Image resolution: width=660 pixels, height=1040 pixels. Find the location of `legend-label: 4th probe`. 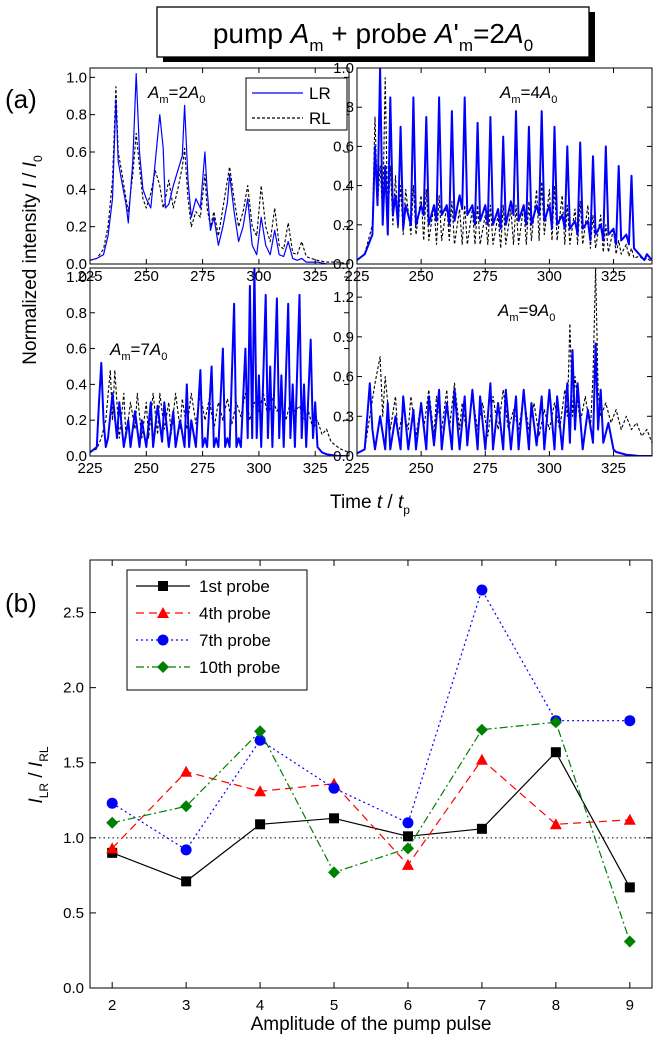

legend-label: 4th probe is located at coordinates (235, 613).